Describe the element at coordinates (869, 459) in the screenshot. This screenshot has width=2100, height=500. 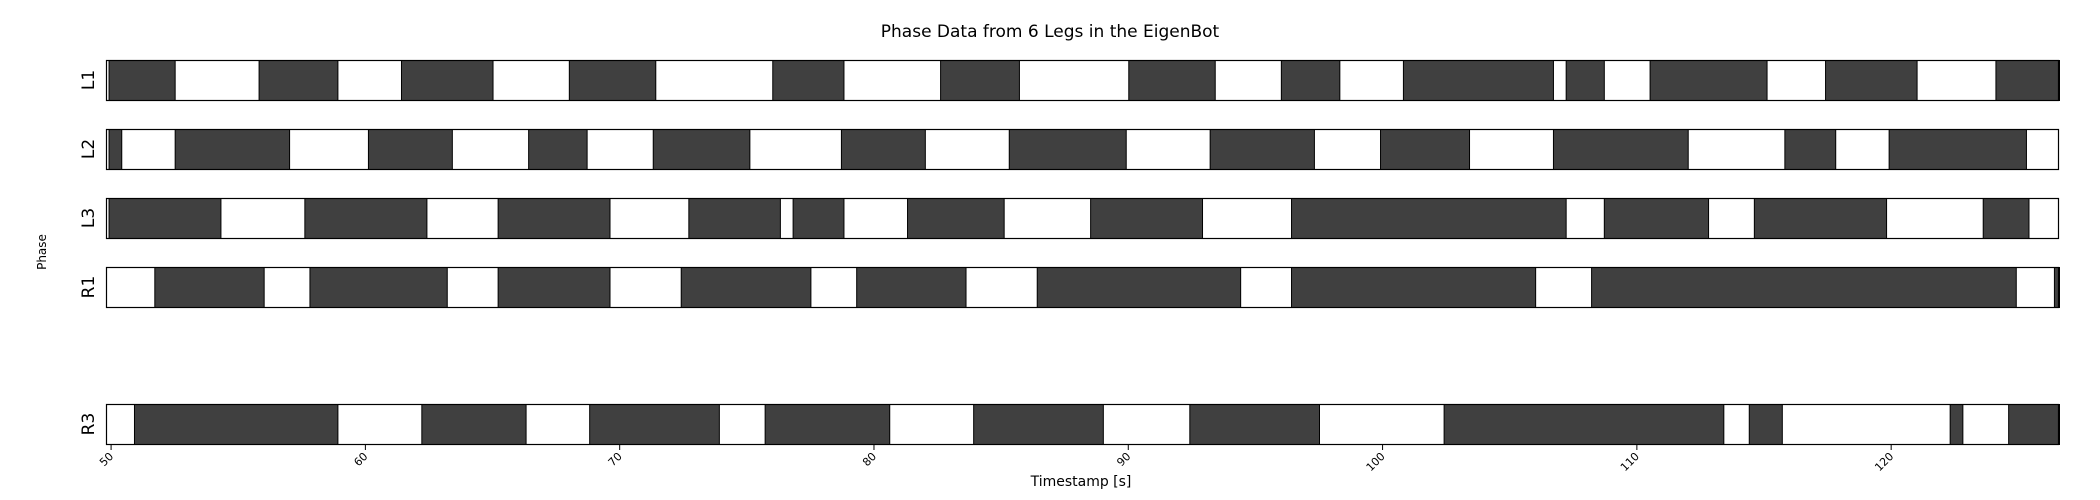
I see `x-tick-label: 80` at that location.